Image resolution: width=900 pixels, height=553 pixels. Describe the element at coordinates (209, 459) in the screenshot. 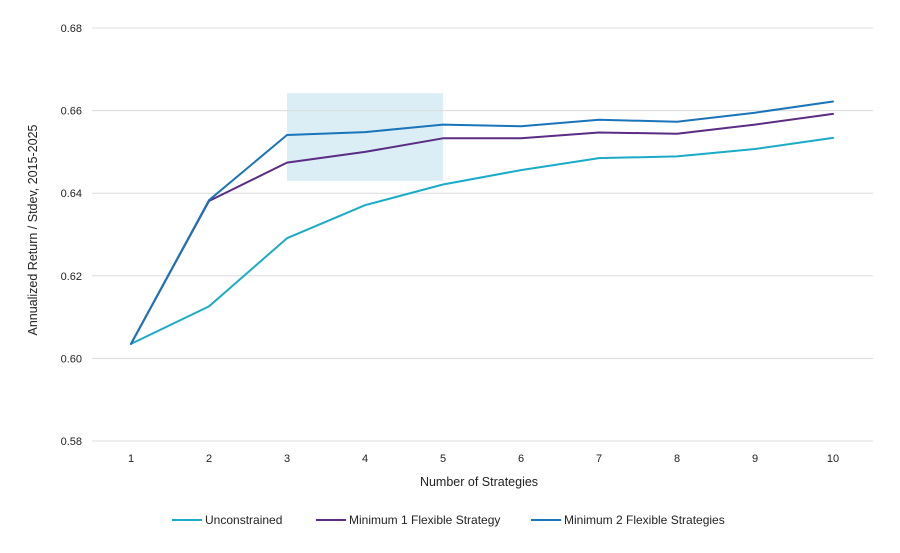

I see `x-tick-label: 2` at that location.